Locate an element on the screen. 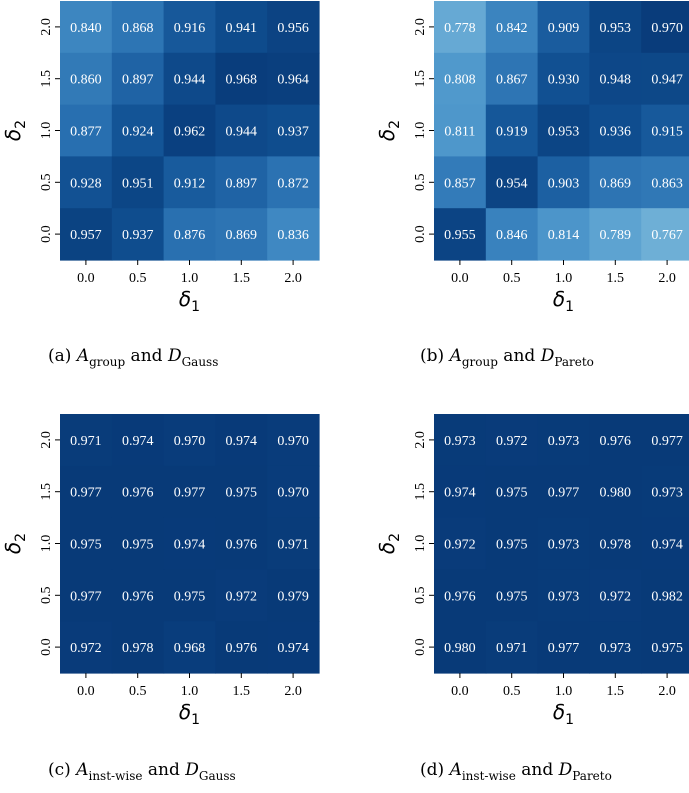  x-tick-label: 0.0 is located at coordinates (86, 278).